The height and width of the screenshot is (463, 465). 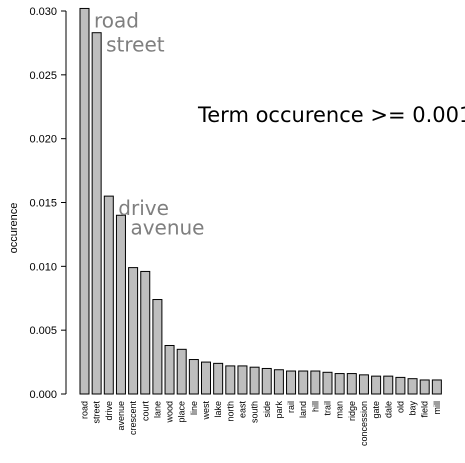 I want to click on x-tick-label: man, so click(x=340, y=410).